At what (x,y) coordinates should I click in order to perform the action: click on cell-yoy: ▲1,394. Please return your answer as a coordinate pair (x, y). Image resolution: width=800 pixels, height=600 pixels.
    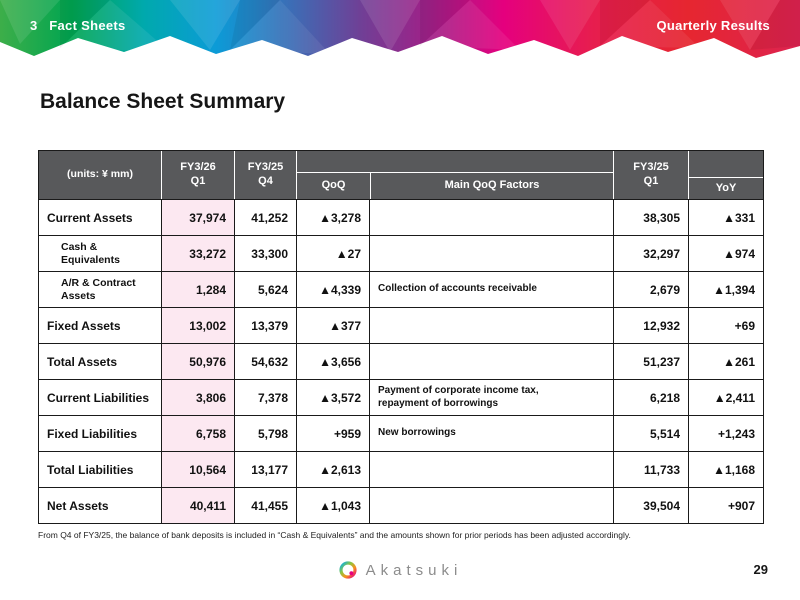
    Looking at the image, I should click on (725, 289).